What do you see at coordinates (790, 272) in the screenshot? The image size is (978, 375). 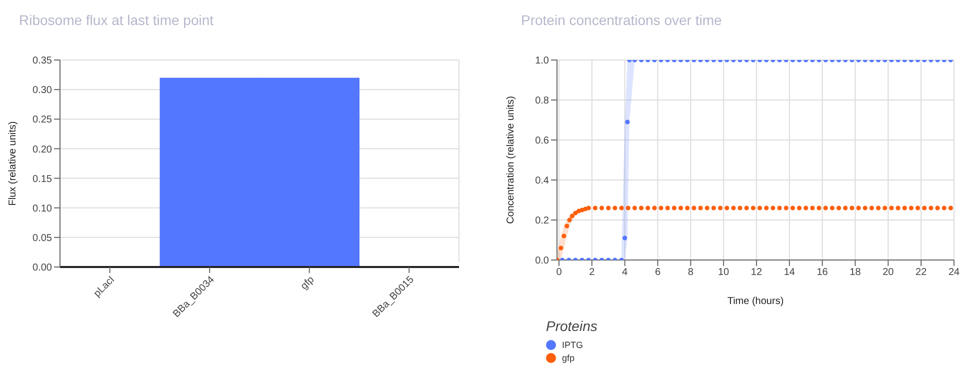 I see `x-tick-label: 14` at bounding box center [790, 272].